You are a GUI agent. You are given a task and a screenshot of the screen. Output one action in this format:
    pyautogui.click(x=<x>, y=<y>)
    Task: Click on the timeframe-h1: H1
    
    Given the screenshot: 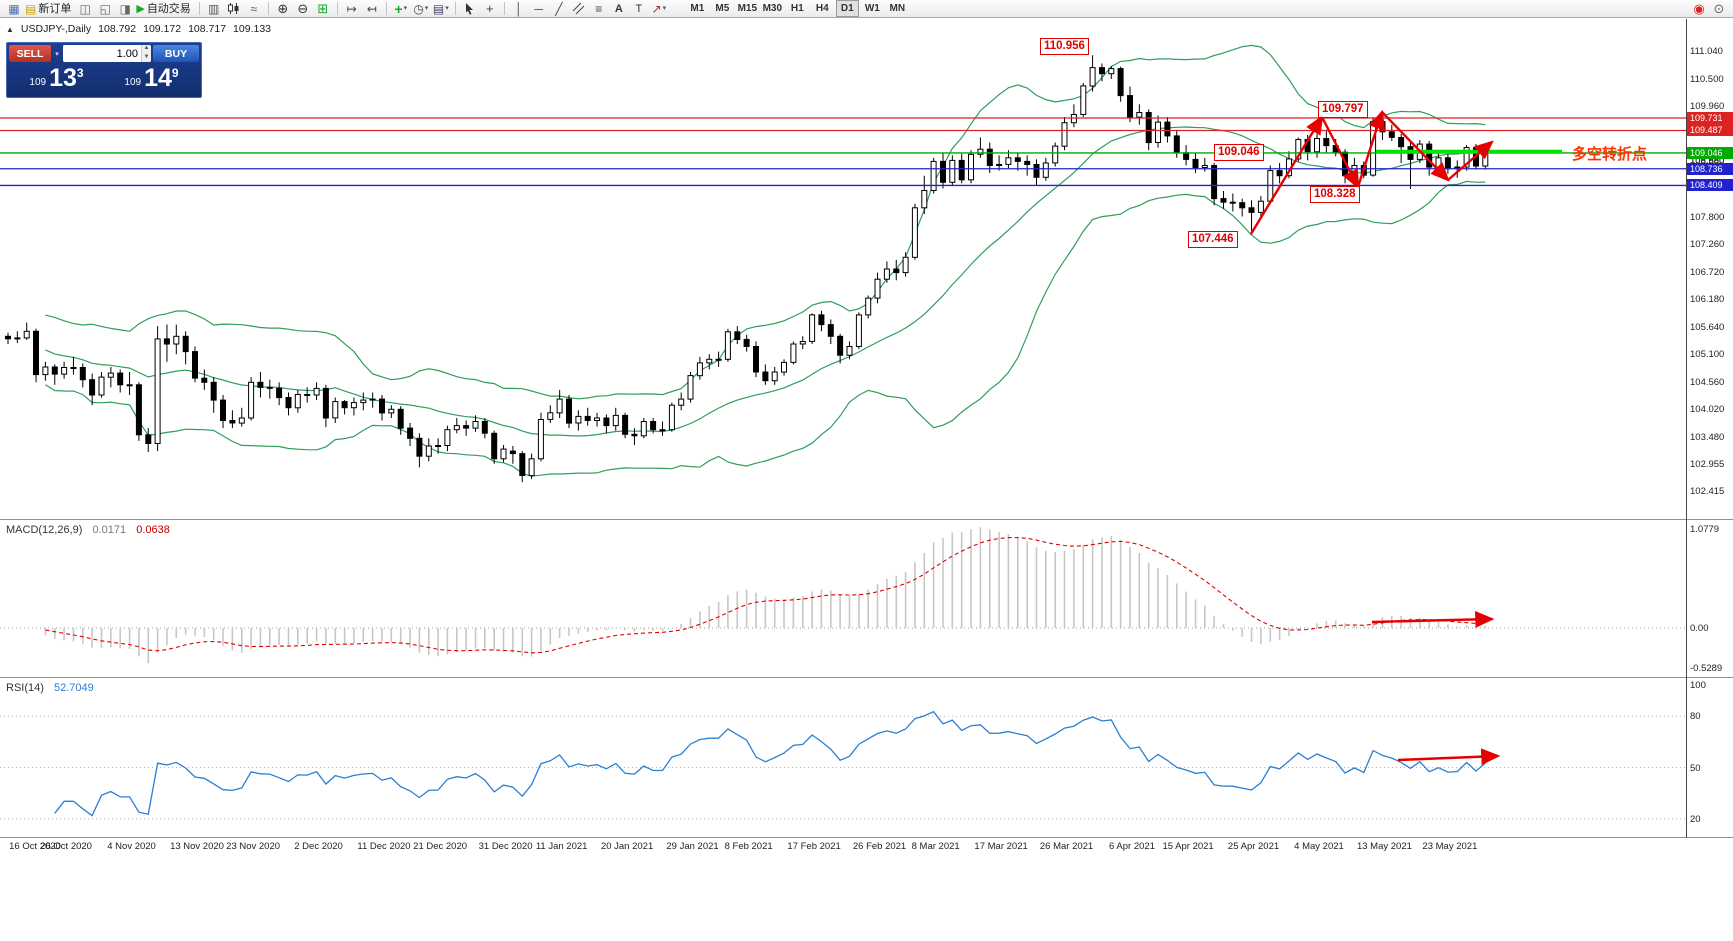 What is the action you would take?
    pyautogui.click(x=797, y=8)
    